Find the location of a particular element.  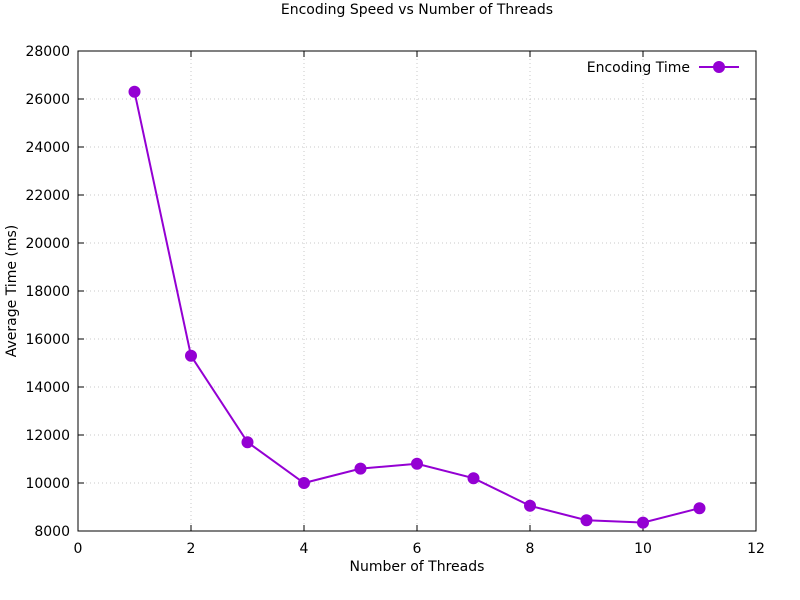

legend-marker is located at coordinates (719, 67).